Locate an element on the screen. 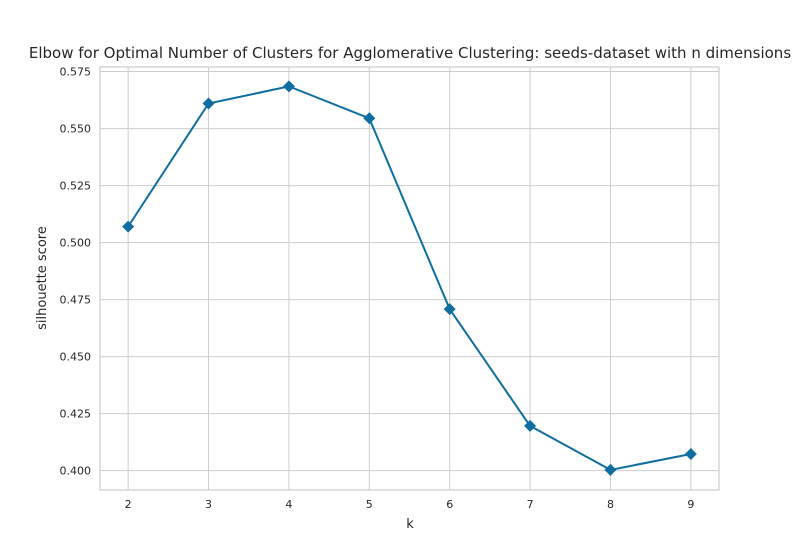 The height and width of the screenshot is (550, 800). x-tick-label: 3 is located at coordinates (208, 504).